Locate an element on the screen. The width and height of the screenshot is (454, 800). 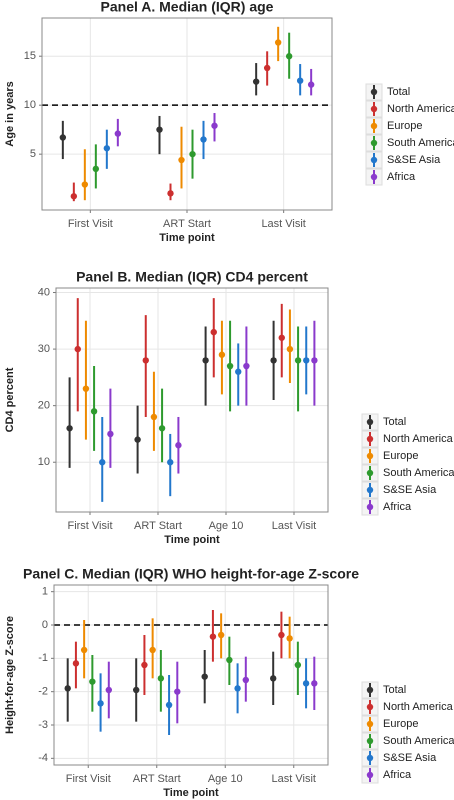
y-tick-label: -3 is located at coordinates (43, 725).